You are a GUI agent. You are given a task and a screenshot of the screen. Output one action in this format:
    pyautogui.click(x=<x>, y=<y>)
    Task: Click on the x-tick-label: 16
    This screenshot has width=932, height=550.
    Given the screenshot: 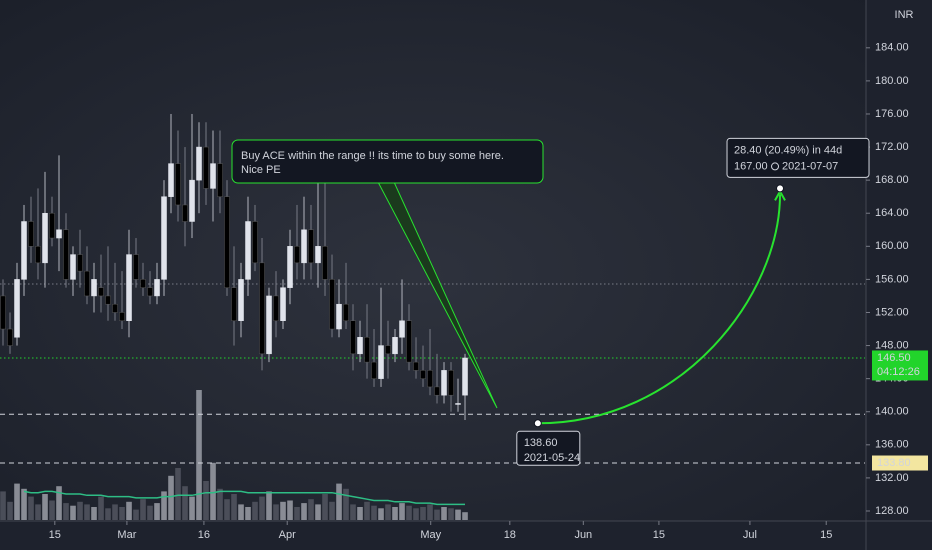 What is the action you would take?
    pyautogui.click(x=204, y=535)
    